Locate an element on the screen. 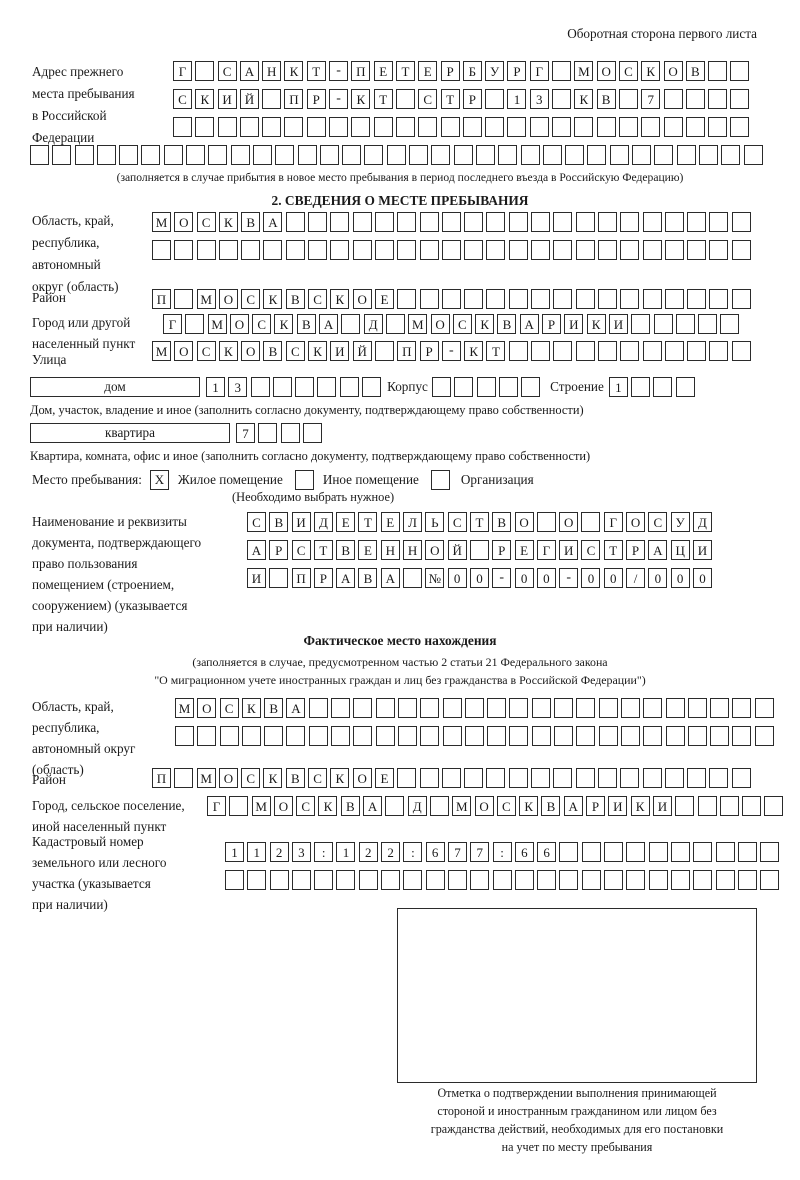 The width and height of the screenshot is (800, 1180). prev-address-cell: Р is located at coordinates (450, 71).